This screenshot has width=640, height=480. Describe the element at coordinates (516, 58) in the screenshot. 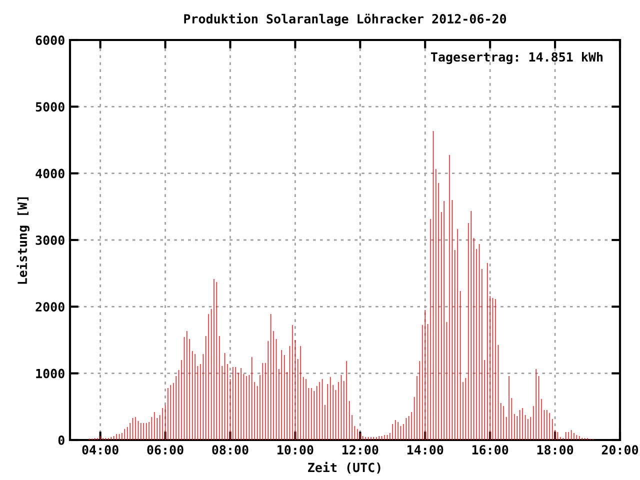

I see `annotation: Tagesertrag: 14.851 kWh` at that location.